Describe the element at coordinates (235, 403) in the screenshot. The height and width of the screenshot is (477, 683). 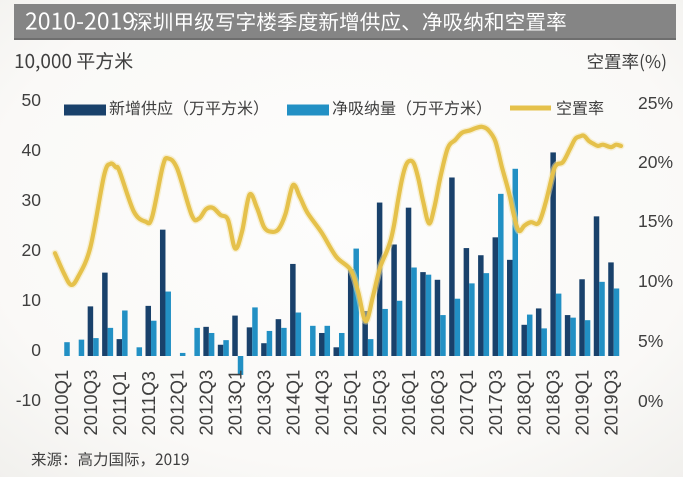
I see `svg-text: 2013Q1` at that location.